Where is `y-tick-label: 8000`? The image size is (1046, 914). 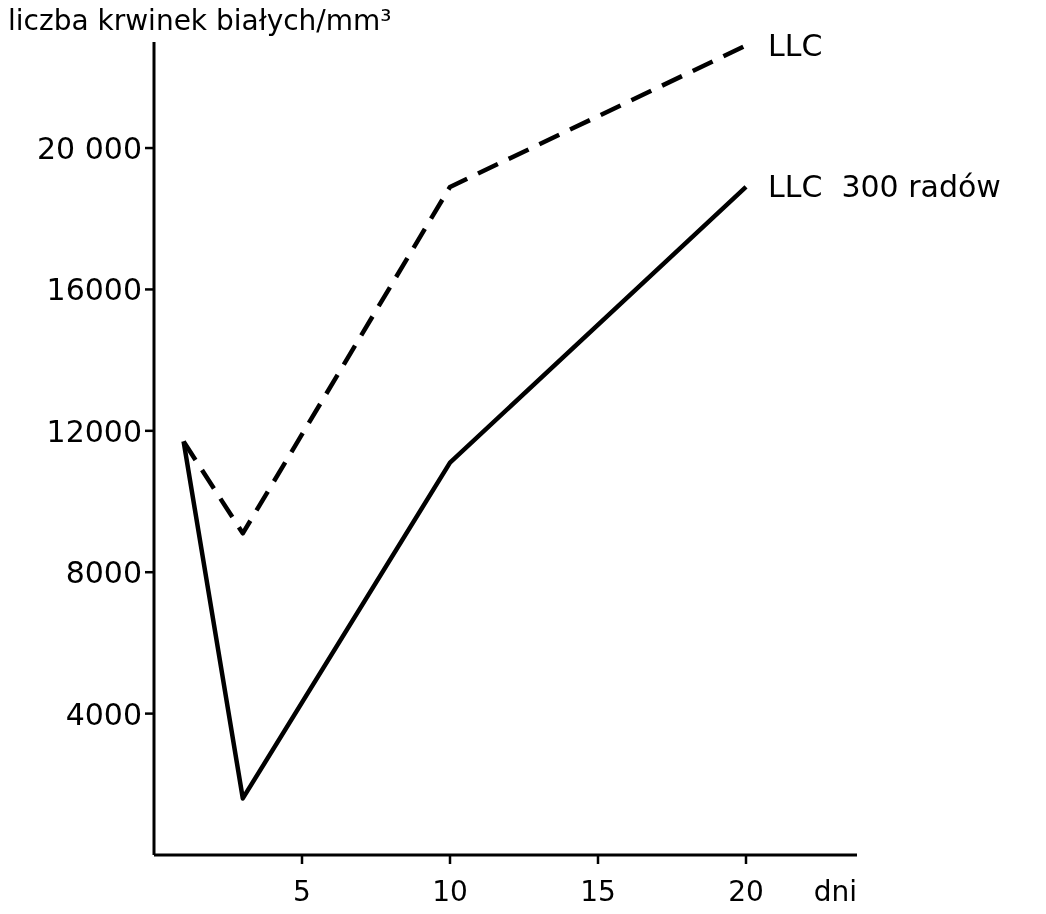
y-tick-label: 8000 is located at coordinates (103, 573).